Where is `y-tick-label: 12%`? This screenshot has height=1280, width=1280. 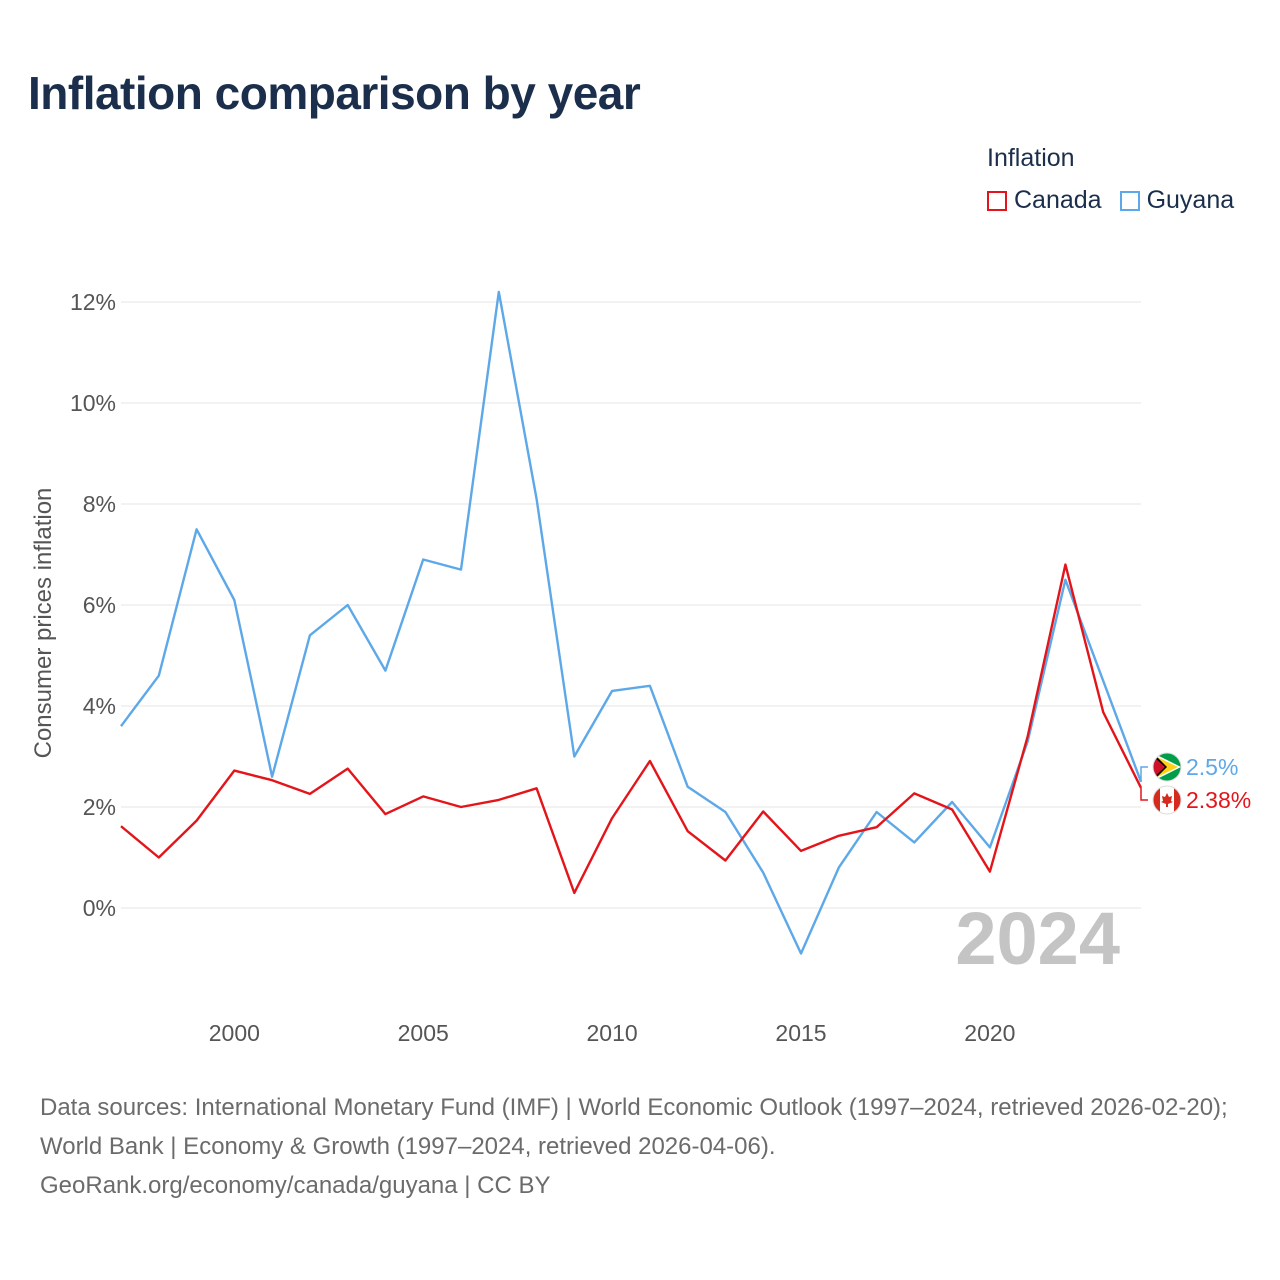
y-tick-label: 12% is located at coordinates (93, 302).